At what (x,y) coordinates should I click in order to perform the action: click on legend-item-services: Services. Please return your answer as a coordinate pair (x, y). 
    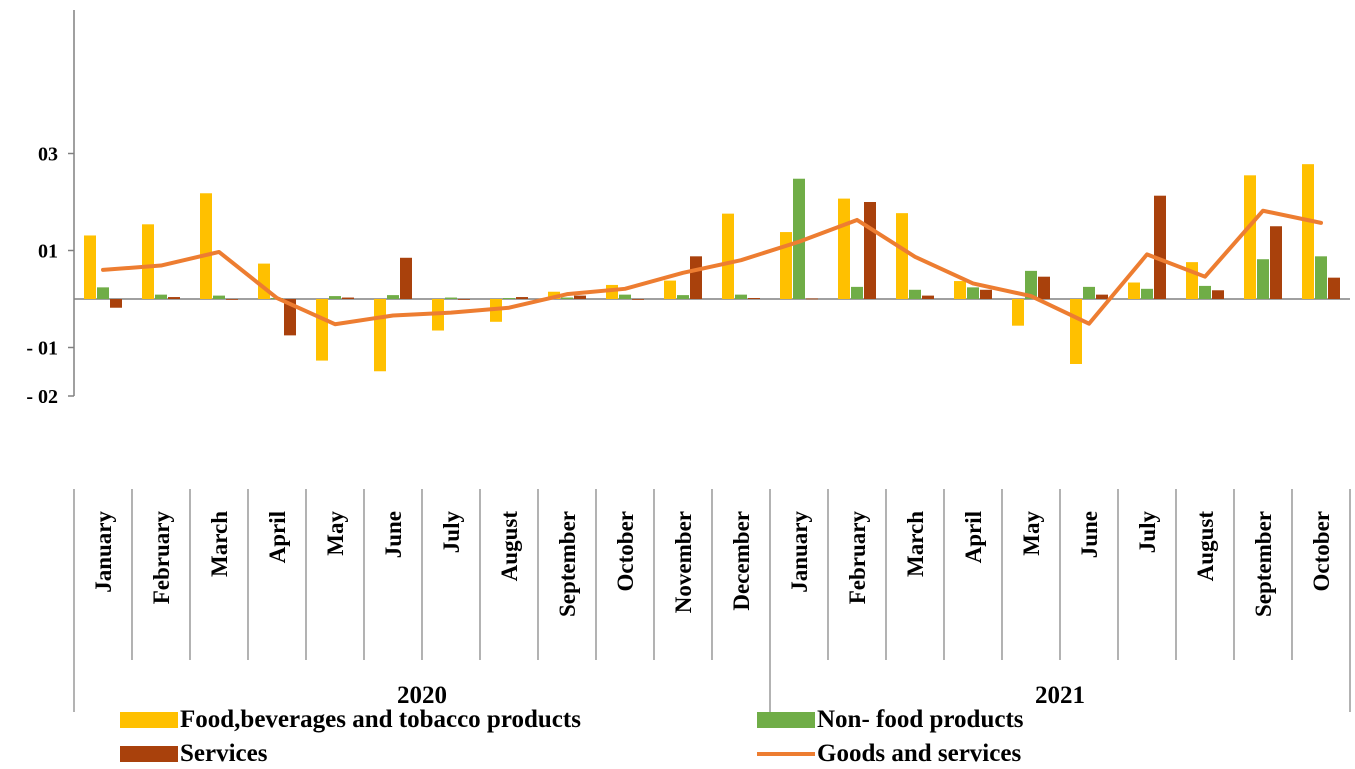
    Looking at the image, I should click on (193, 754).